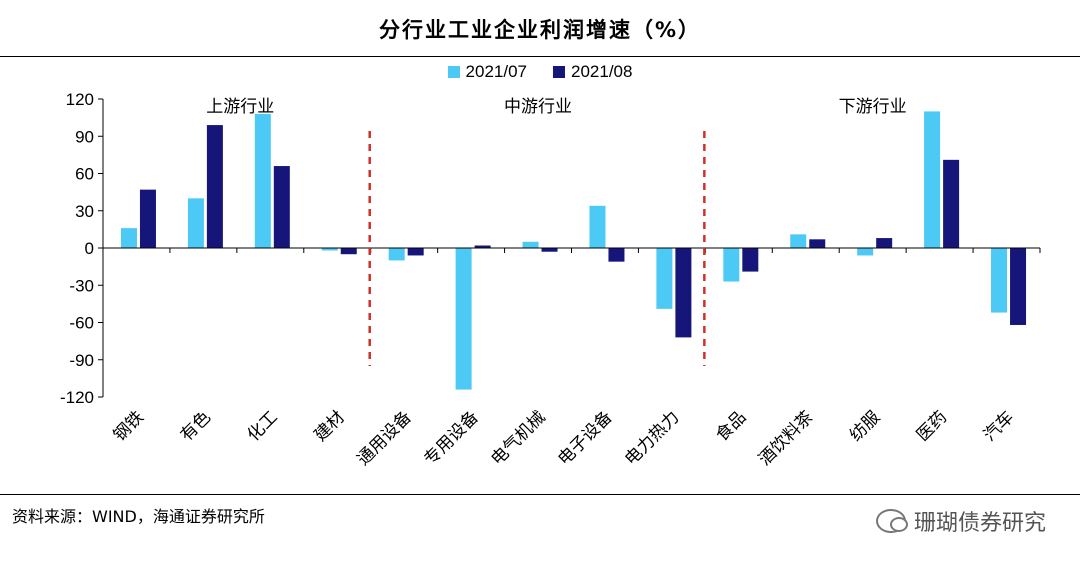 This screenshot has height=568, width=1080. Describe the element at coordinates (81, 323) in the screenshot. I see `y-tick-label: -60` at that location.